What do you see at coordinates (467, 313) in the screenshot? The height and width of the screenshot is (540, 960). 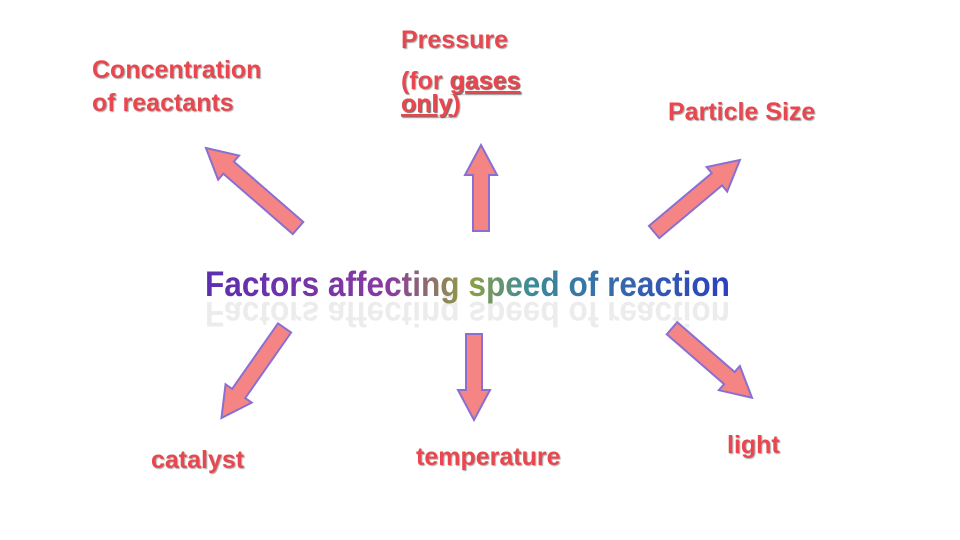 I see `title-reflection: Factors affecting speed of reaction` at bounding box center [467, 313].